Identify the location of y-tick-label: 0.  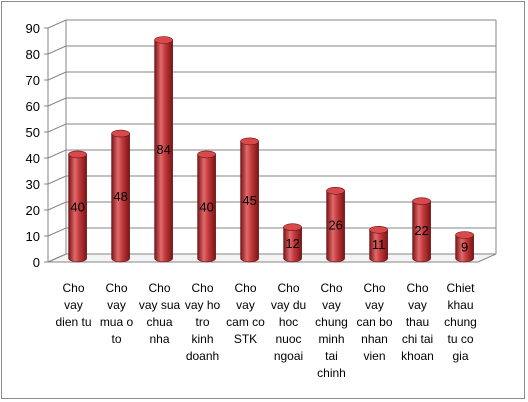
(36, 262).